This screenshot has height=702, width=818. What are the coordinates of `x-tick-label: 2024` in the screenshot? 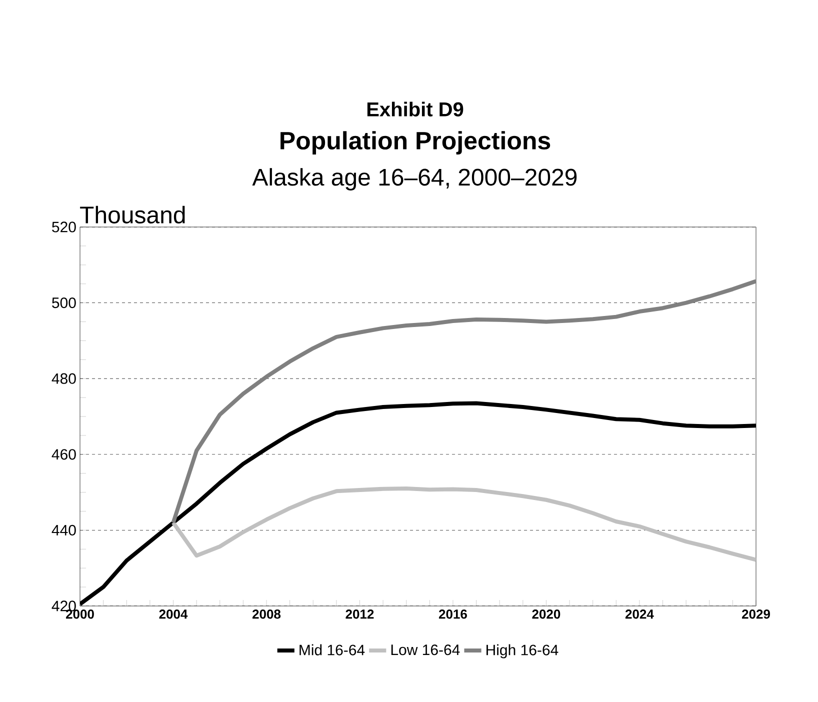 It's located at (639, 614).